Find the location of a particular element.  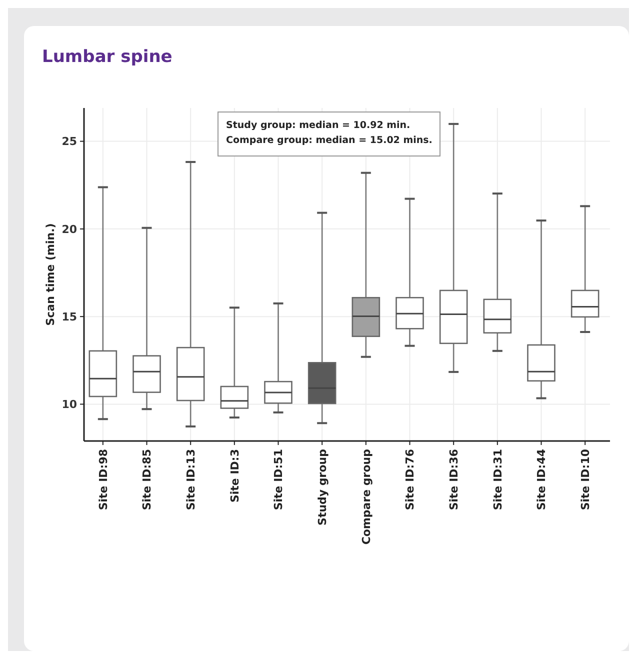

y-tick-label: 20 is located at coordinates (70, 229).